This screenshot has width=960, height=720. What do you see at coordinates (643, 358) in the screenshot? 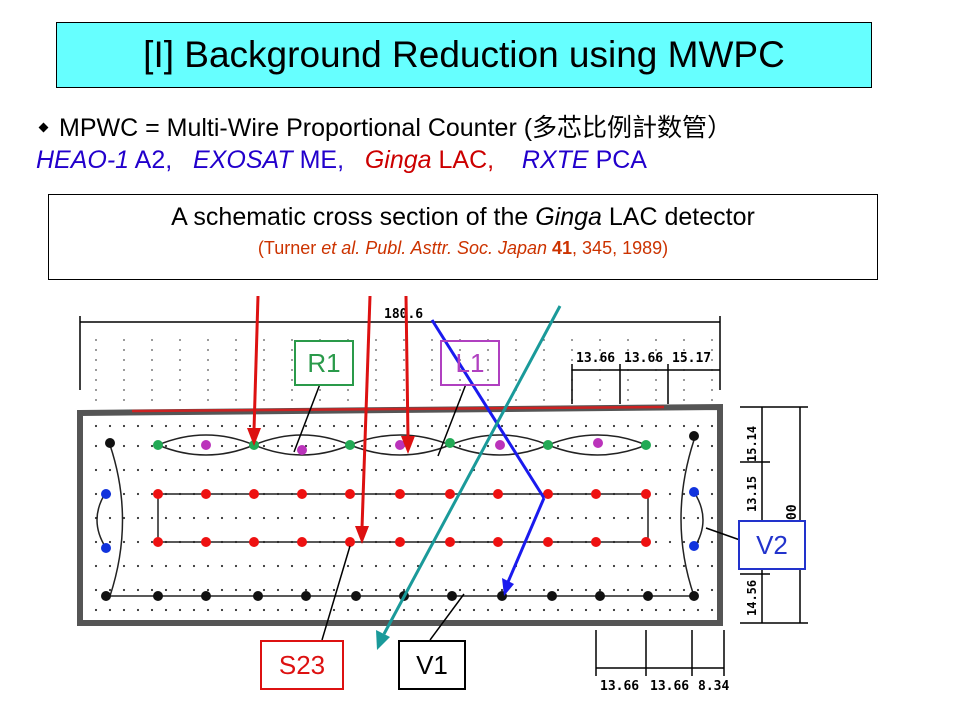
I see `dim-top-2: 13.66` at bounding box center [643, 358].